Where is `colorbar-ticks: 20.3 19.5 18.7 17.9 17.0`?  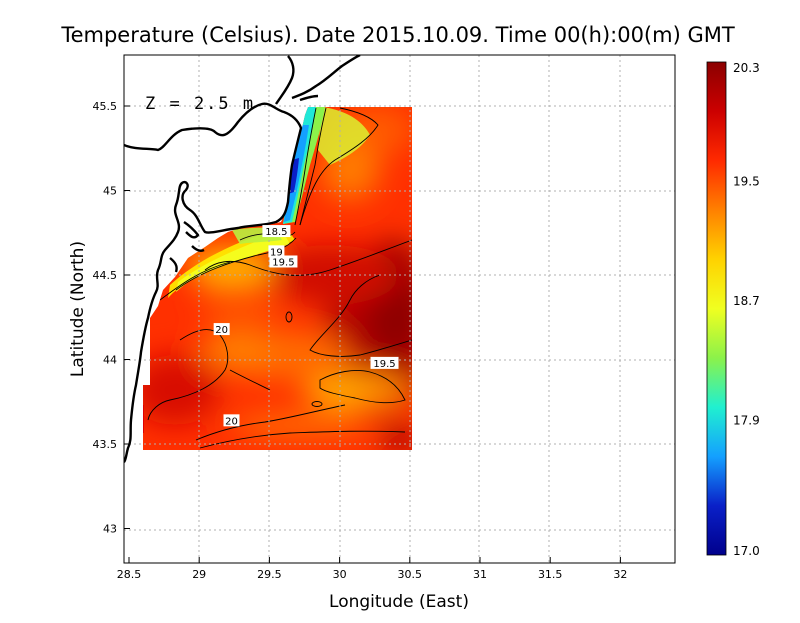 colorbar-ticks: 20.3 19.5 18.7 17.9 17.0 is located at coordinates (746, 309).